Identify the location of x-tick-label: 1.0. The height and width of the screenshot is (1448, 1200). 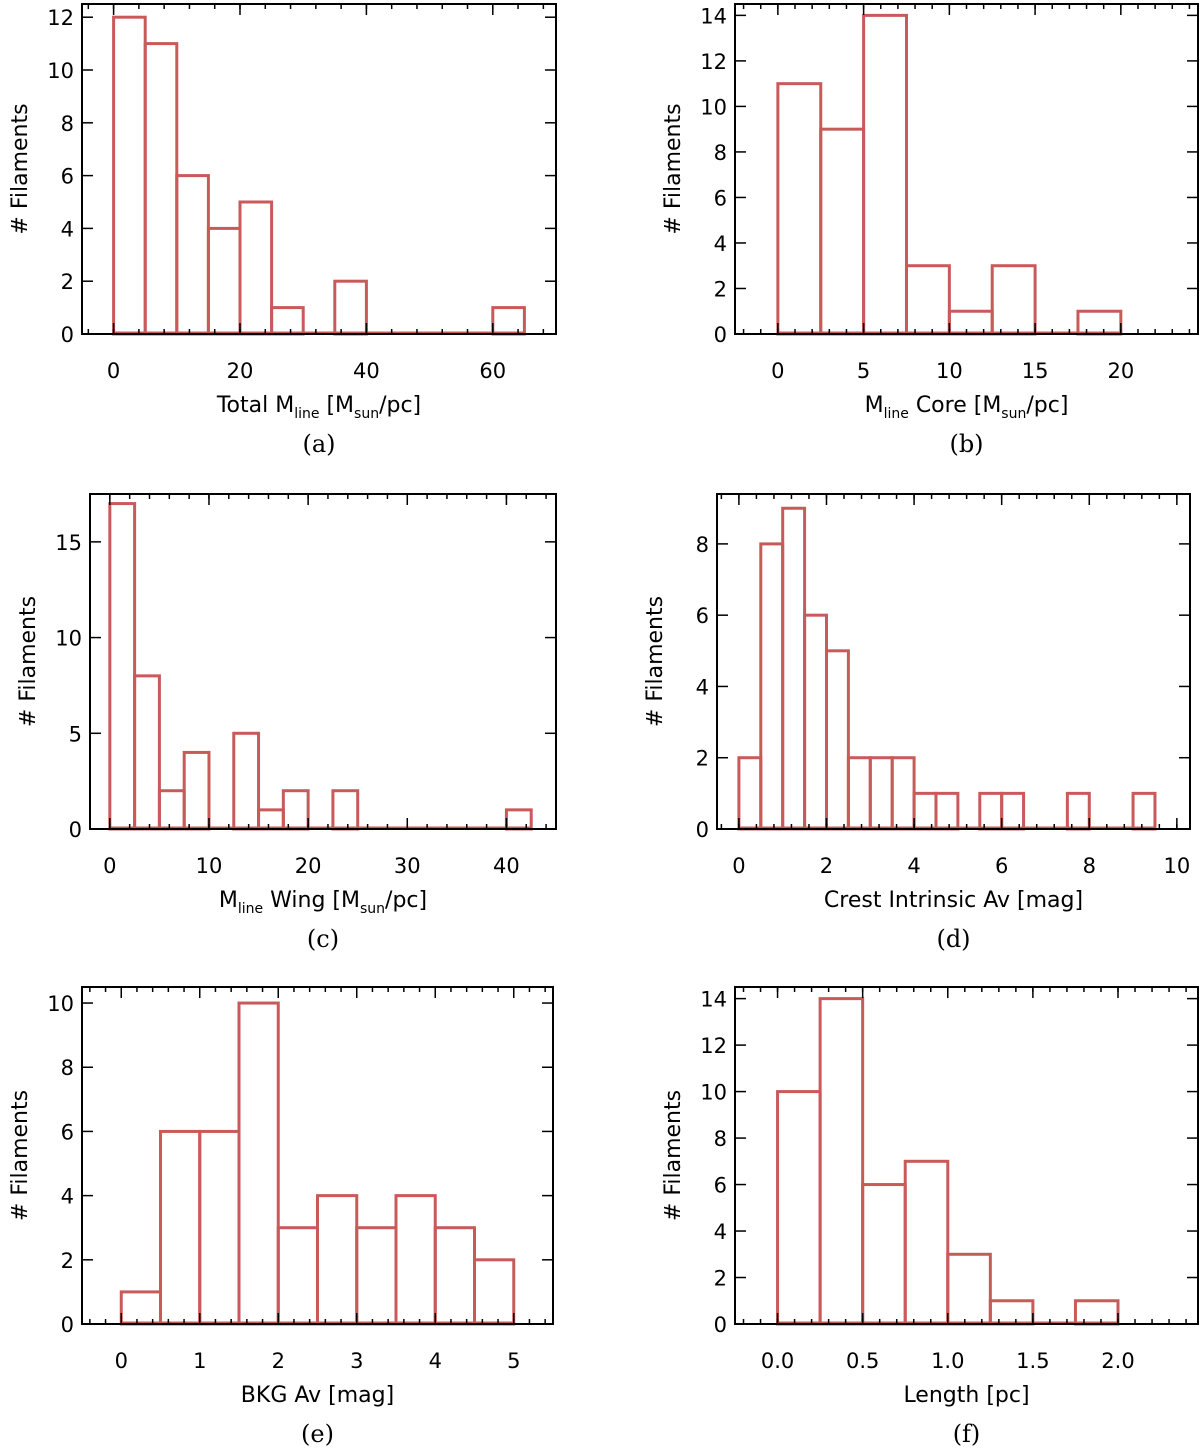
(947, 1361).